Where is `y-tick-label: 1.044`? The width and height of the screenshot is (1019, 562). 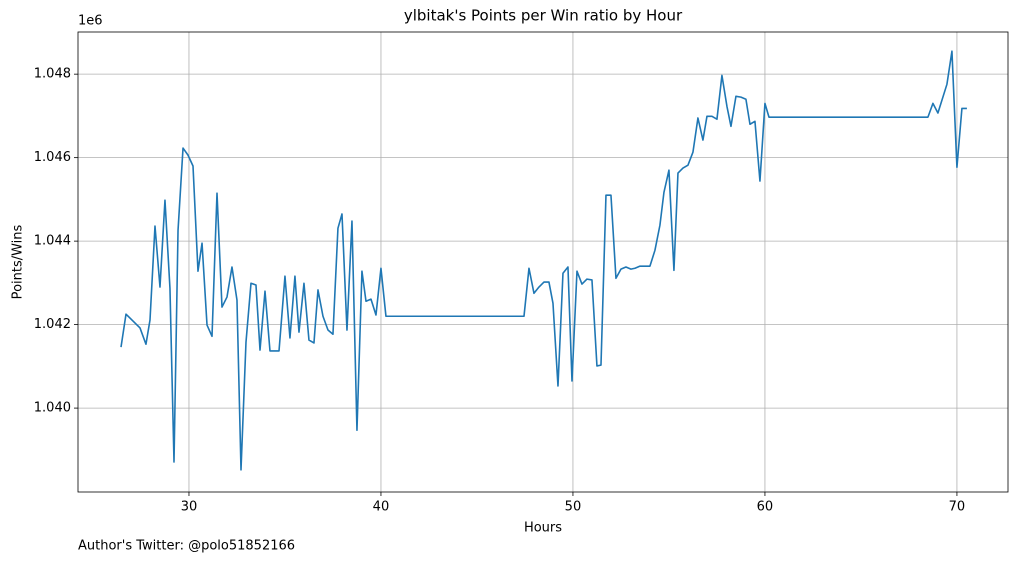
y-tick-label: 1.044 is located at coordinates (52, 241).